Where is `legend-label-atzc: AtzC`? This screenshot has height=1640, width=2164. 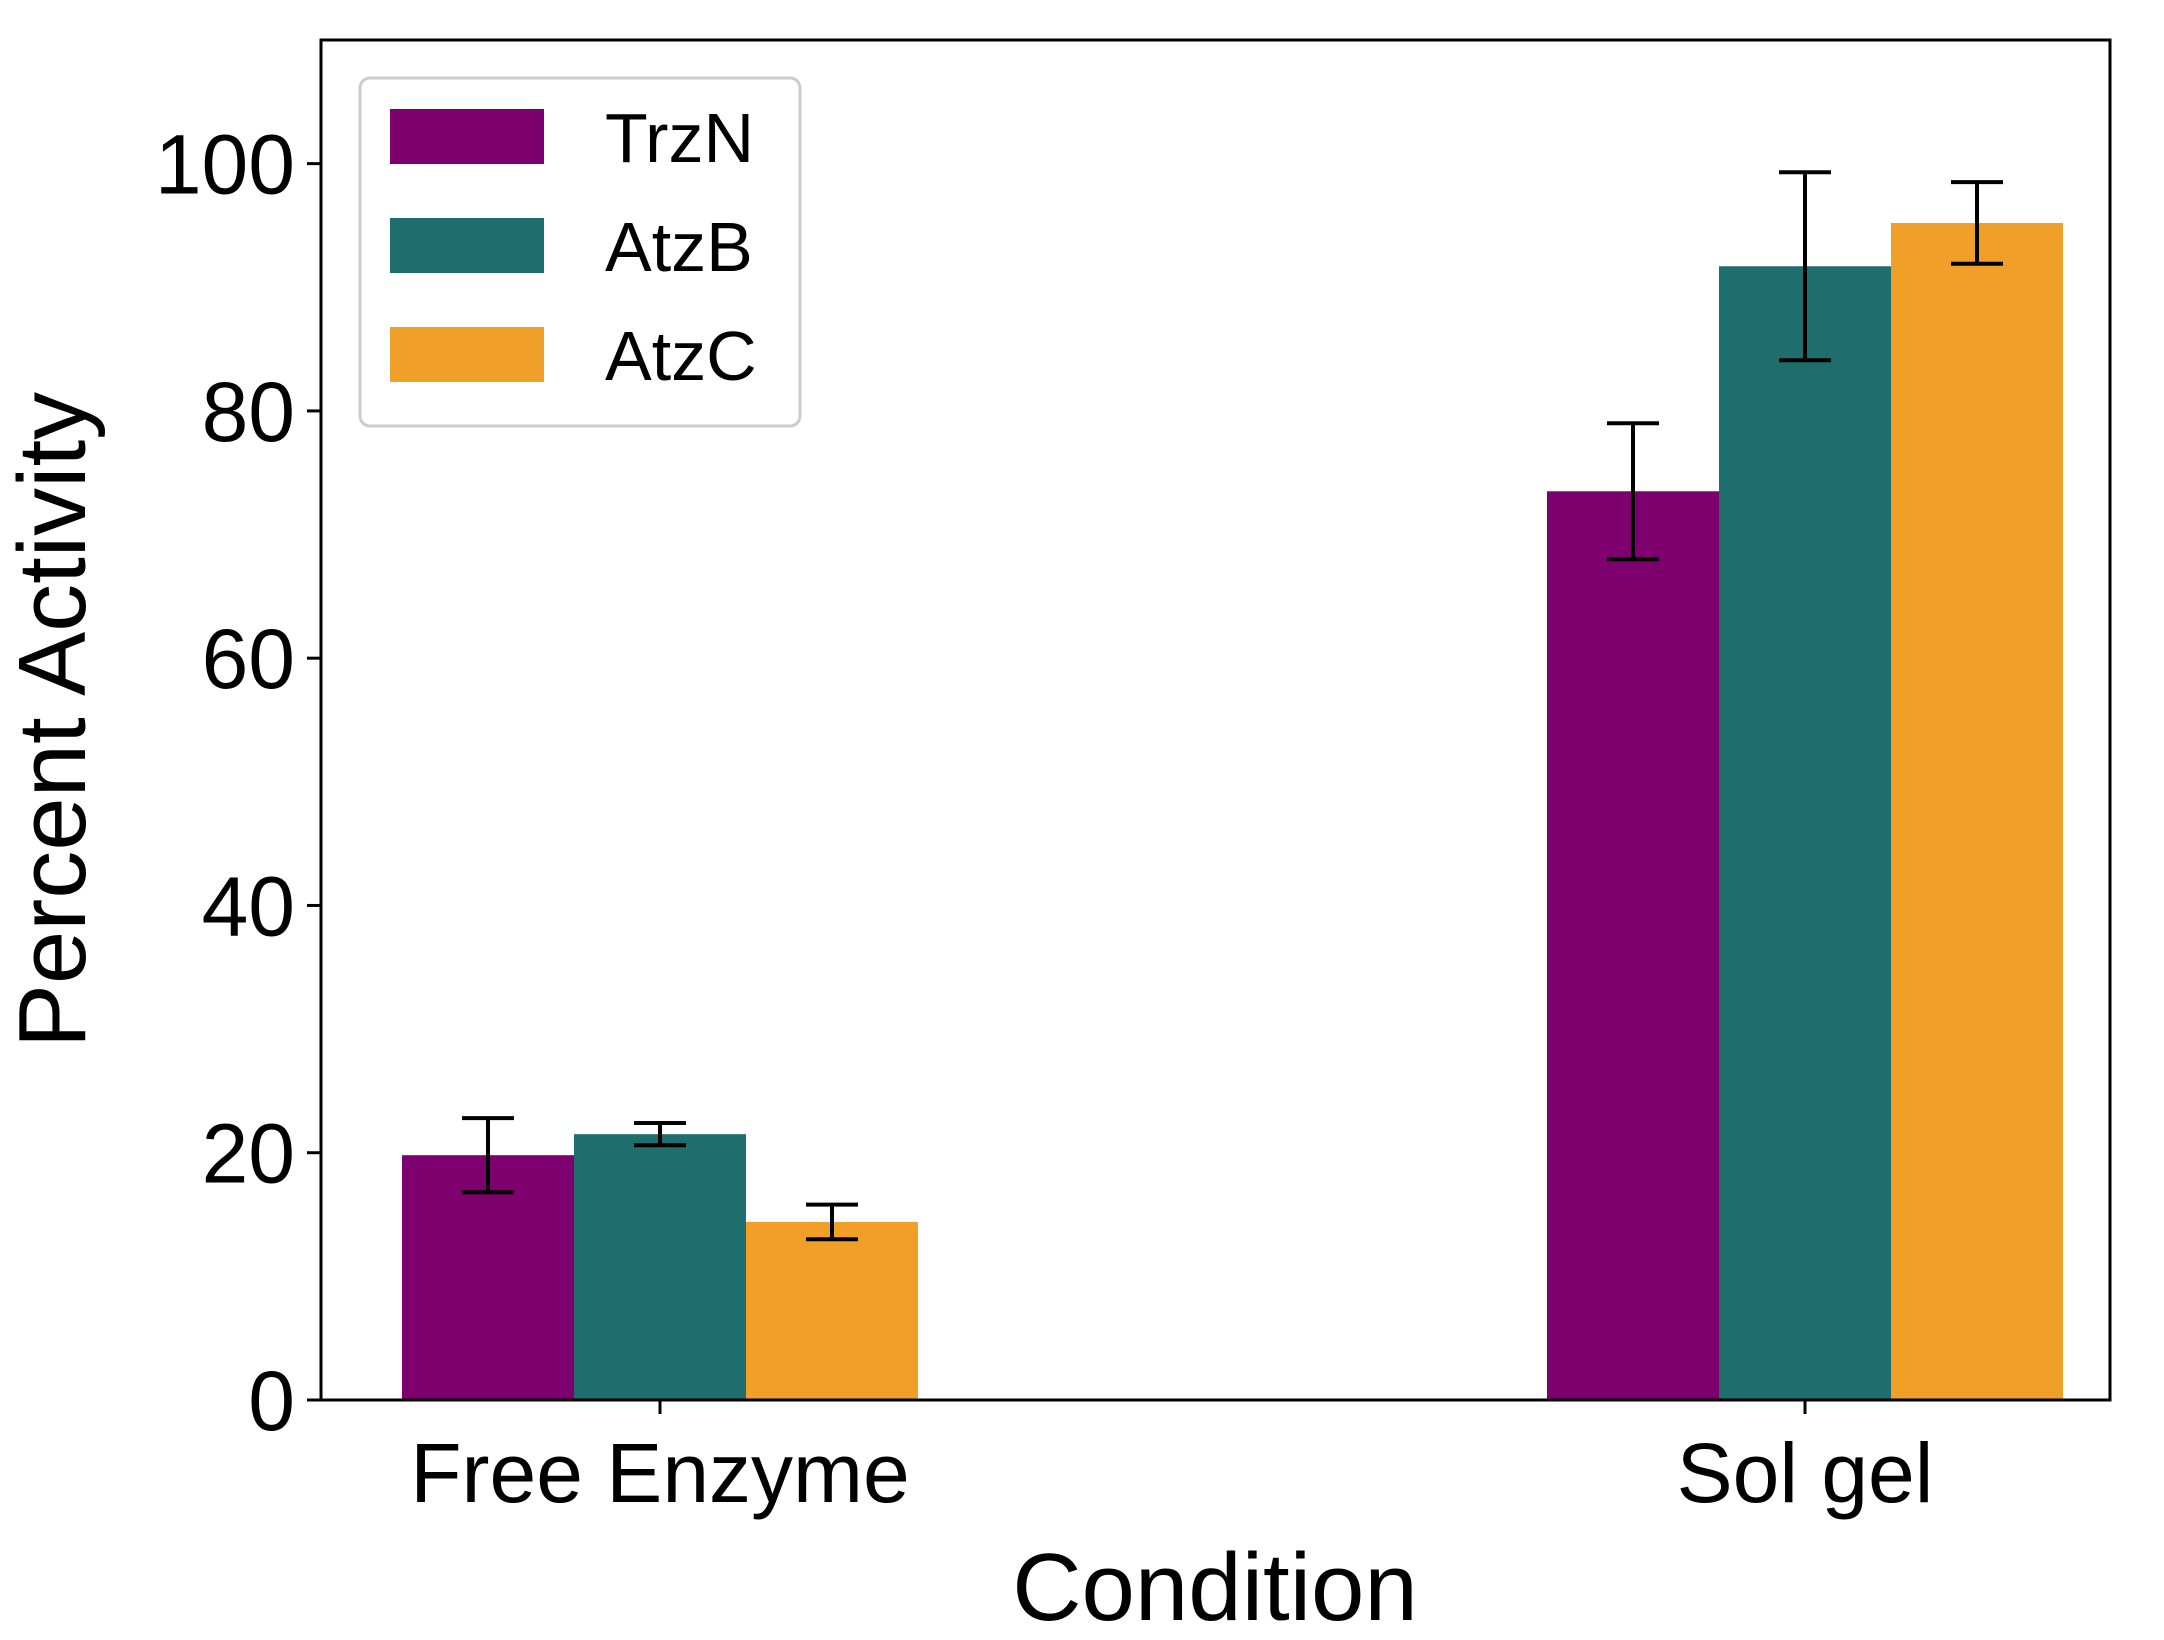
legend-label-atzc: AtzC is located at coordinates (681, 356).